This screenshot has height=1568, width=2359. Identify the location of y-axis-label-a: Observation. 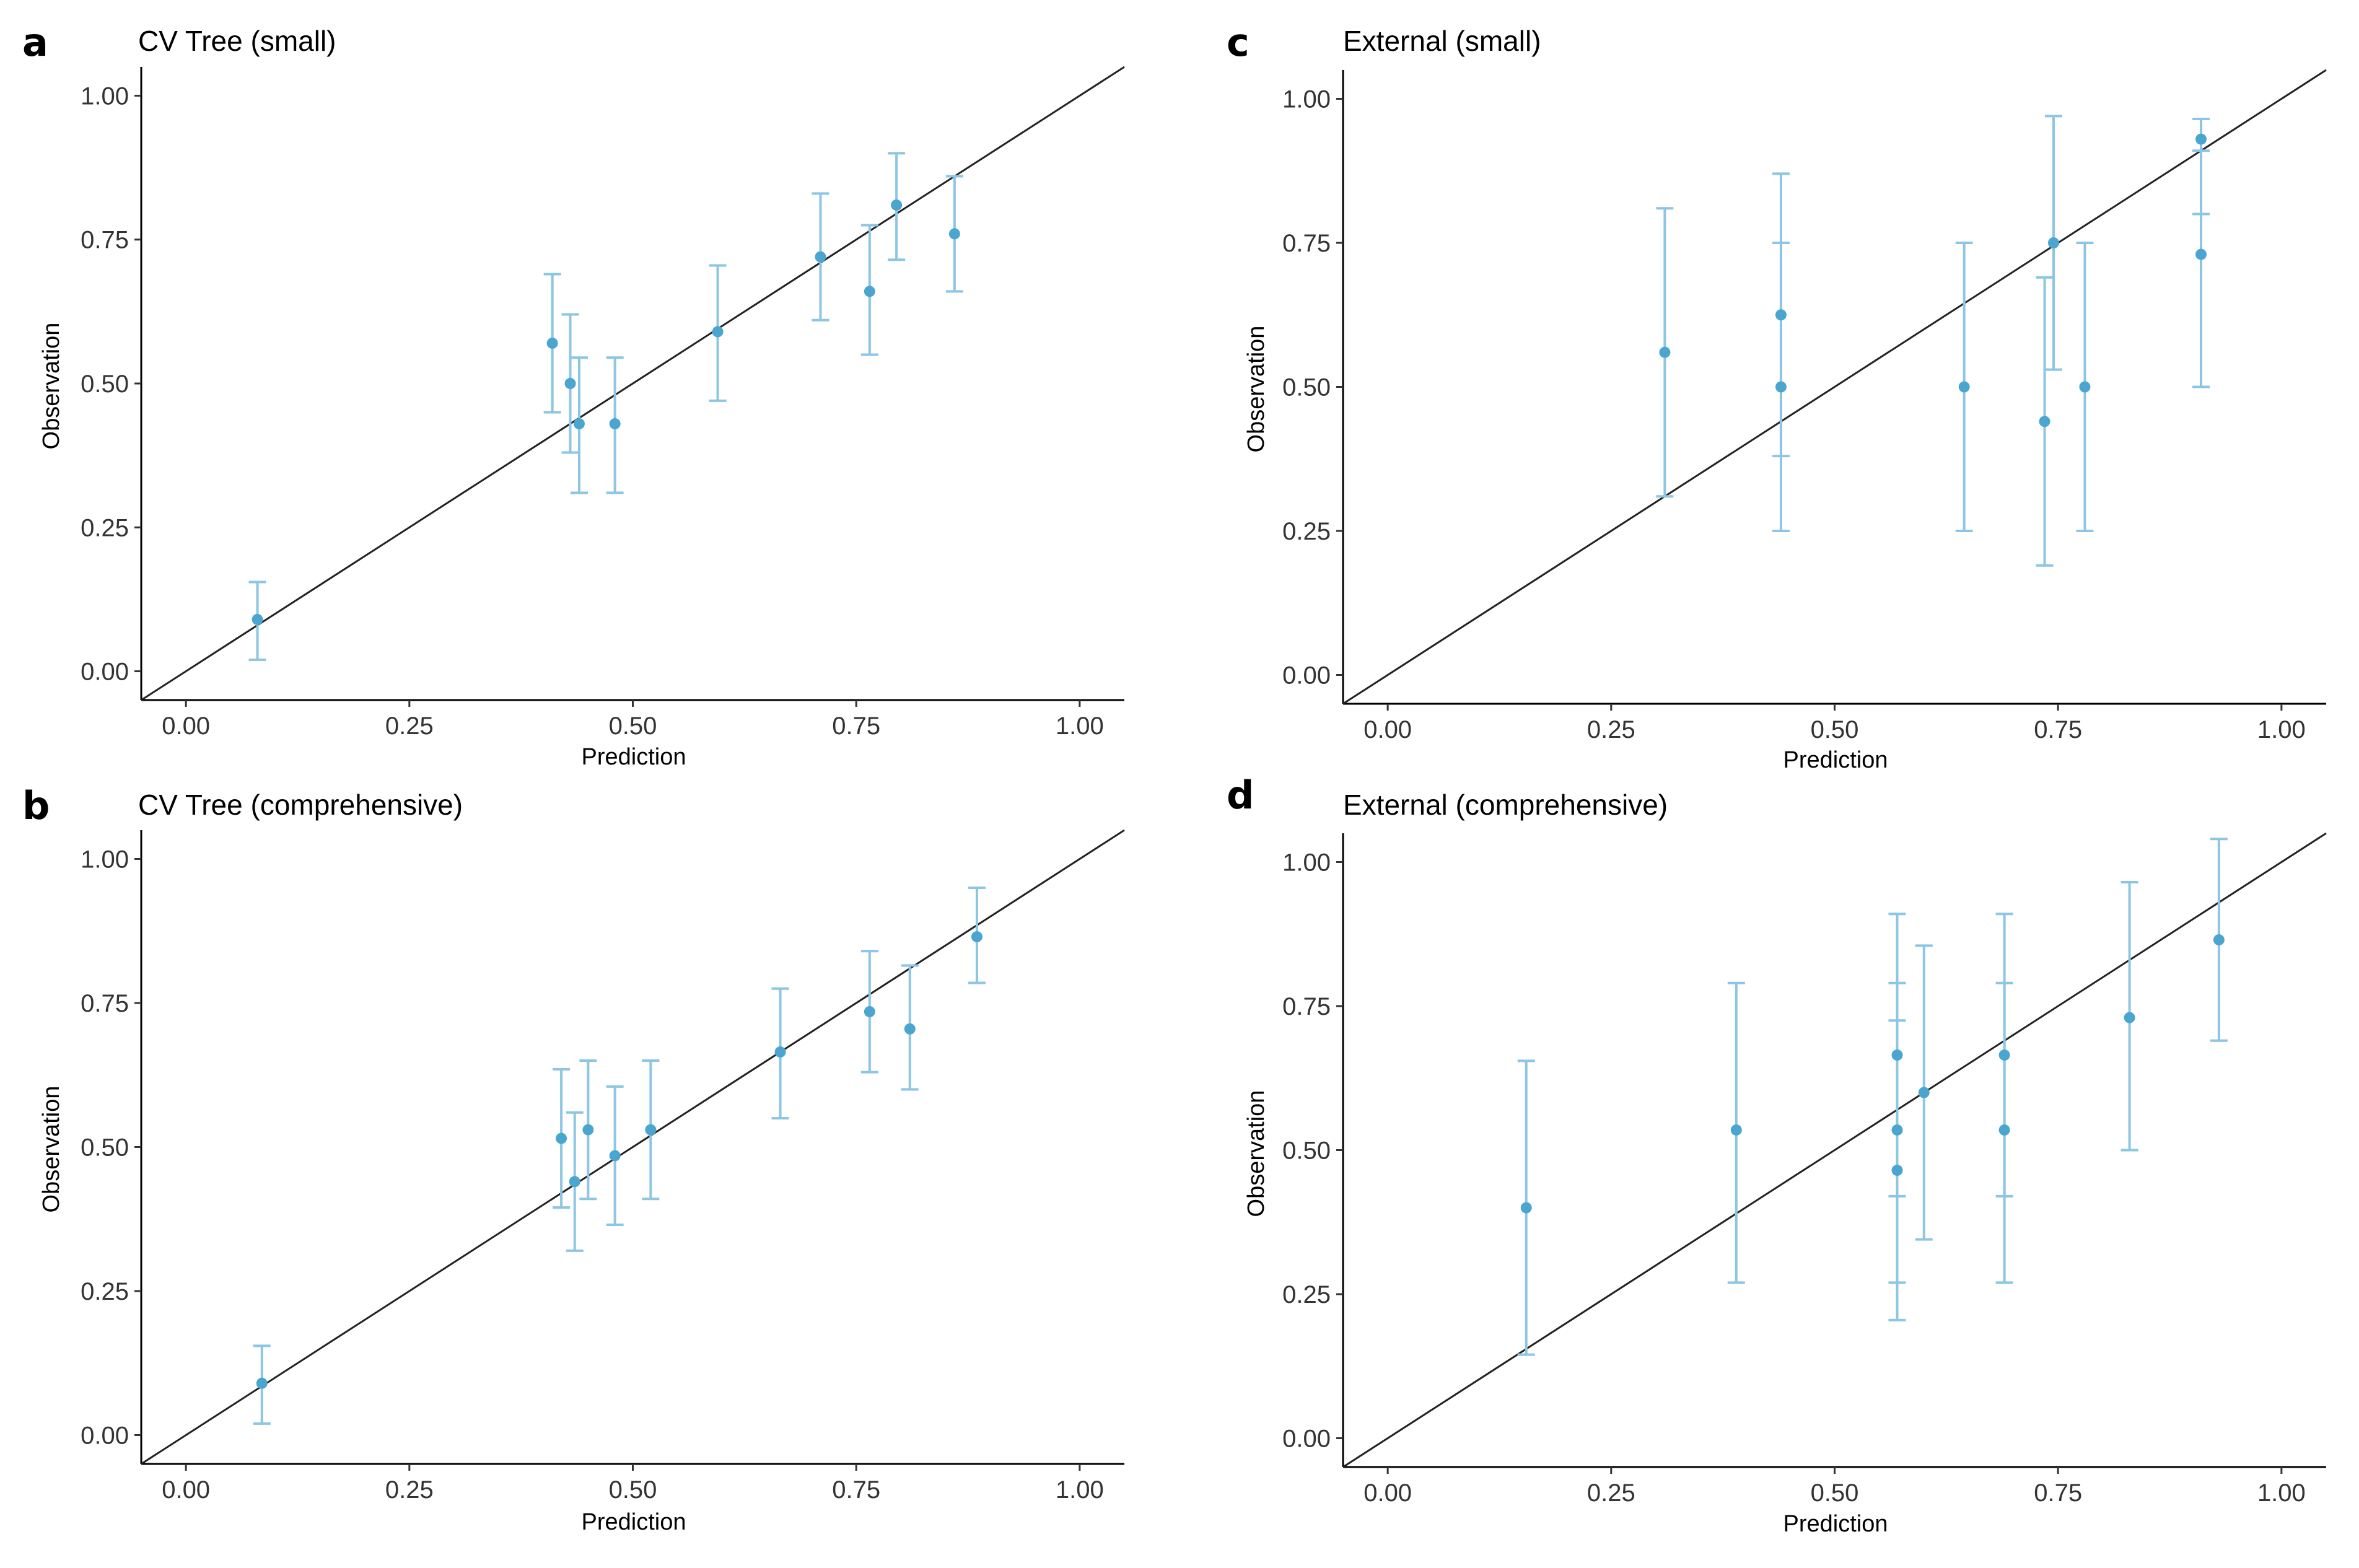
(51, 386).